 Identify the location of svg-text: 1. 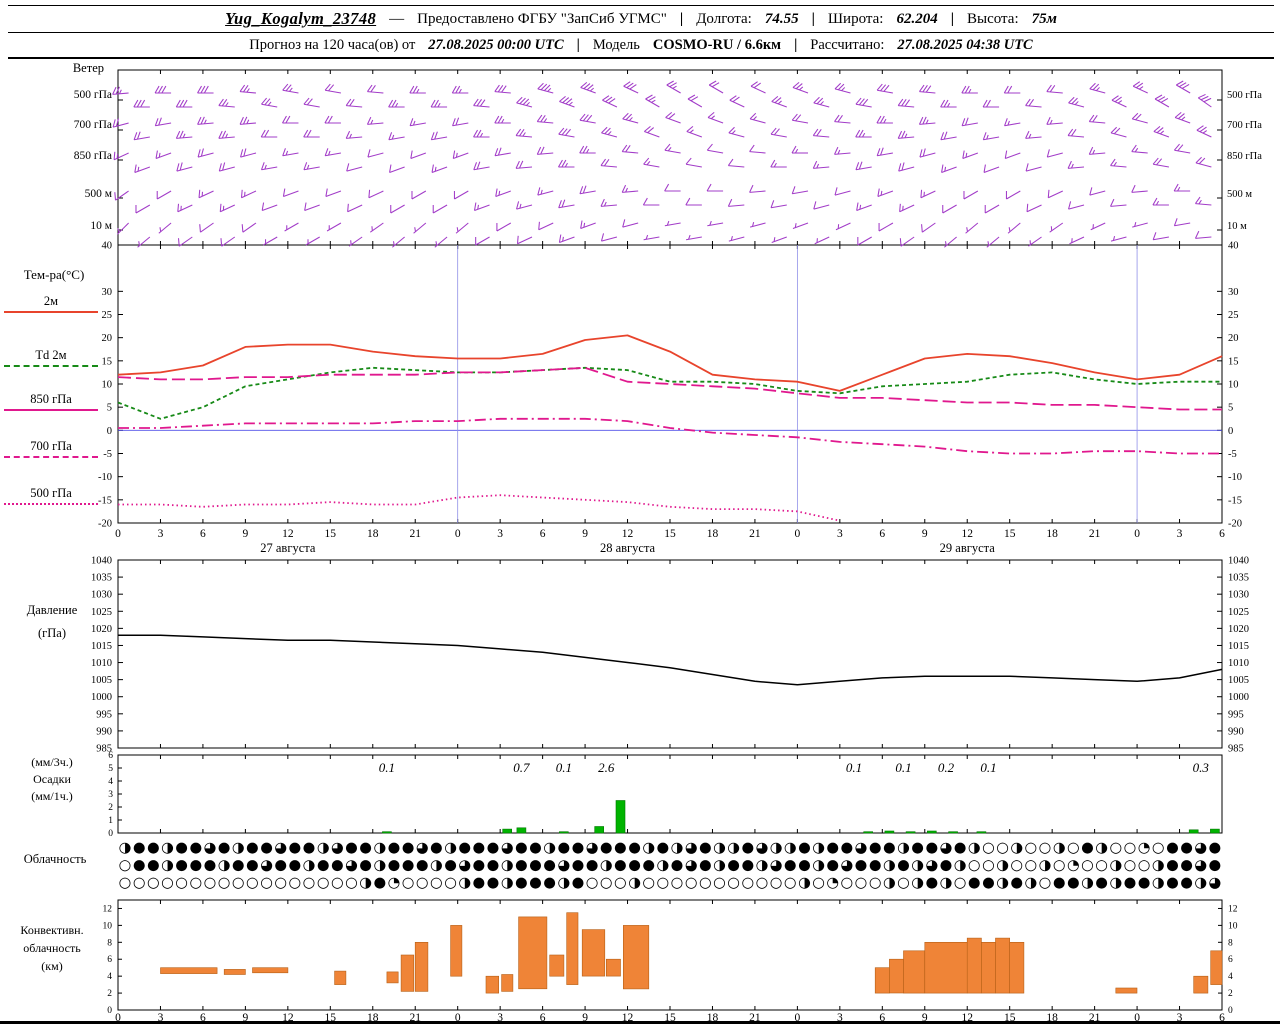
(110, 821).